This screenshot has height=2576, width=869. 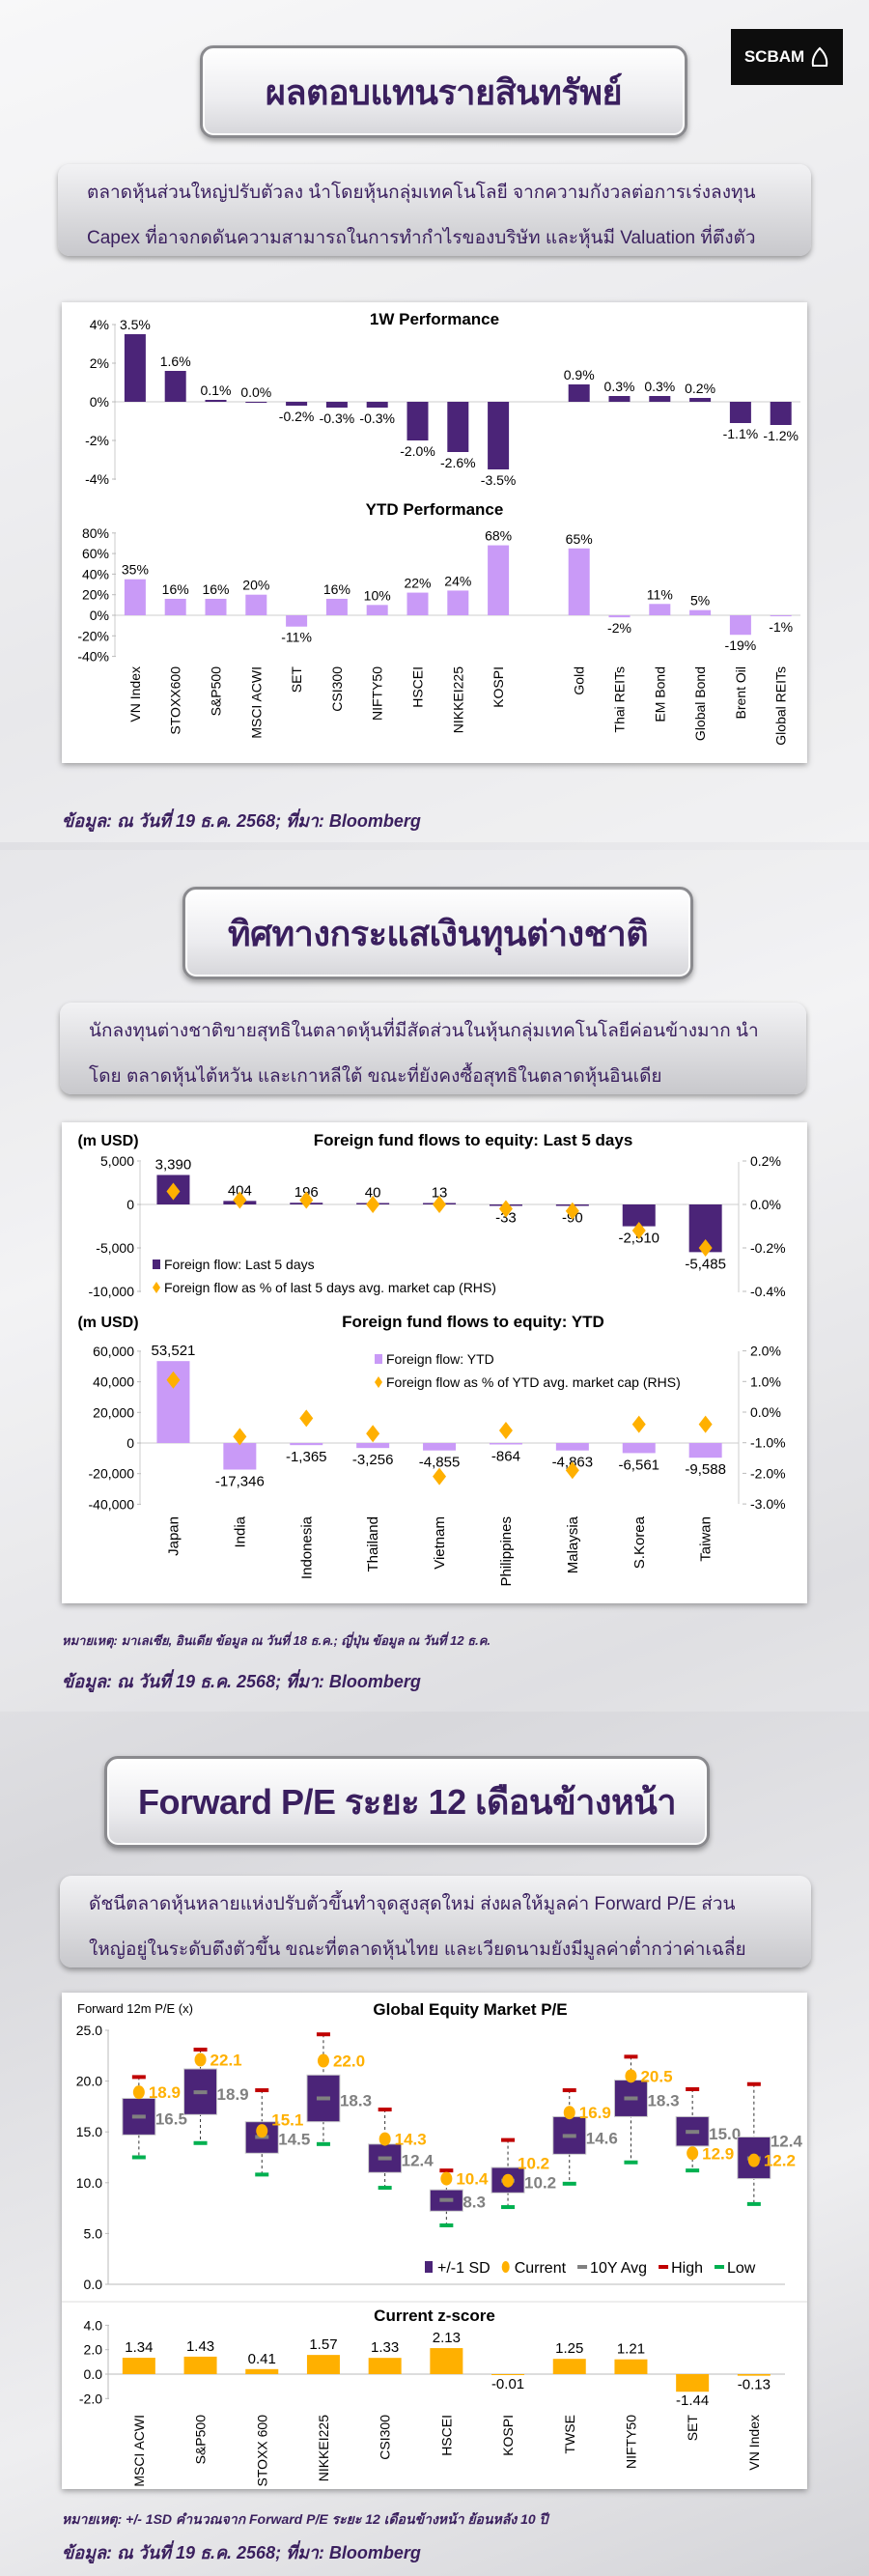 I want to click on current-label: 18.9, so click(x=165, y=2092).